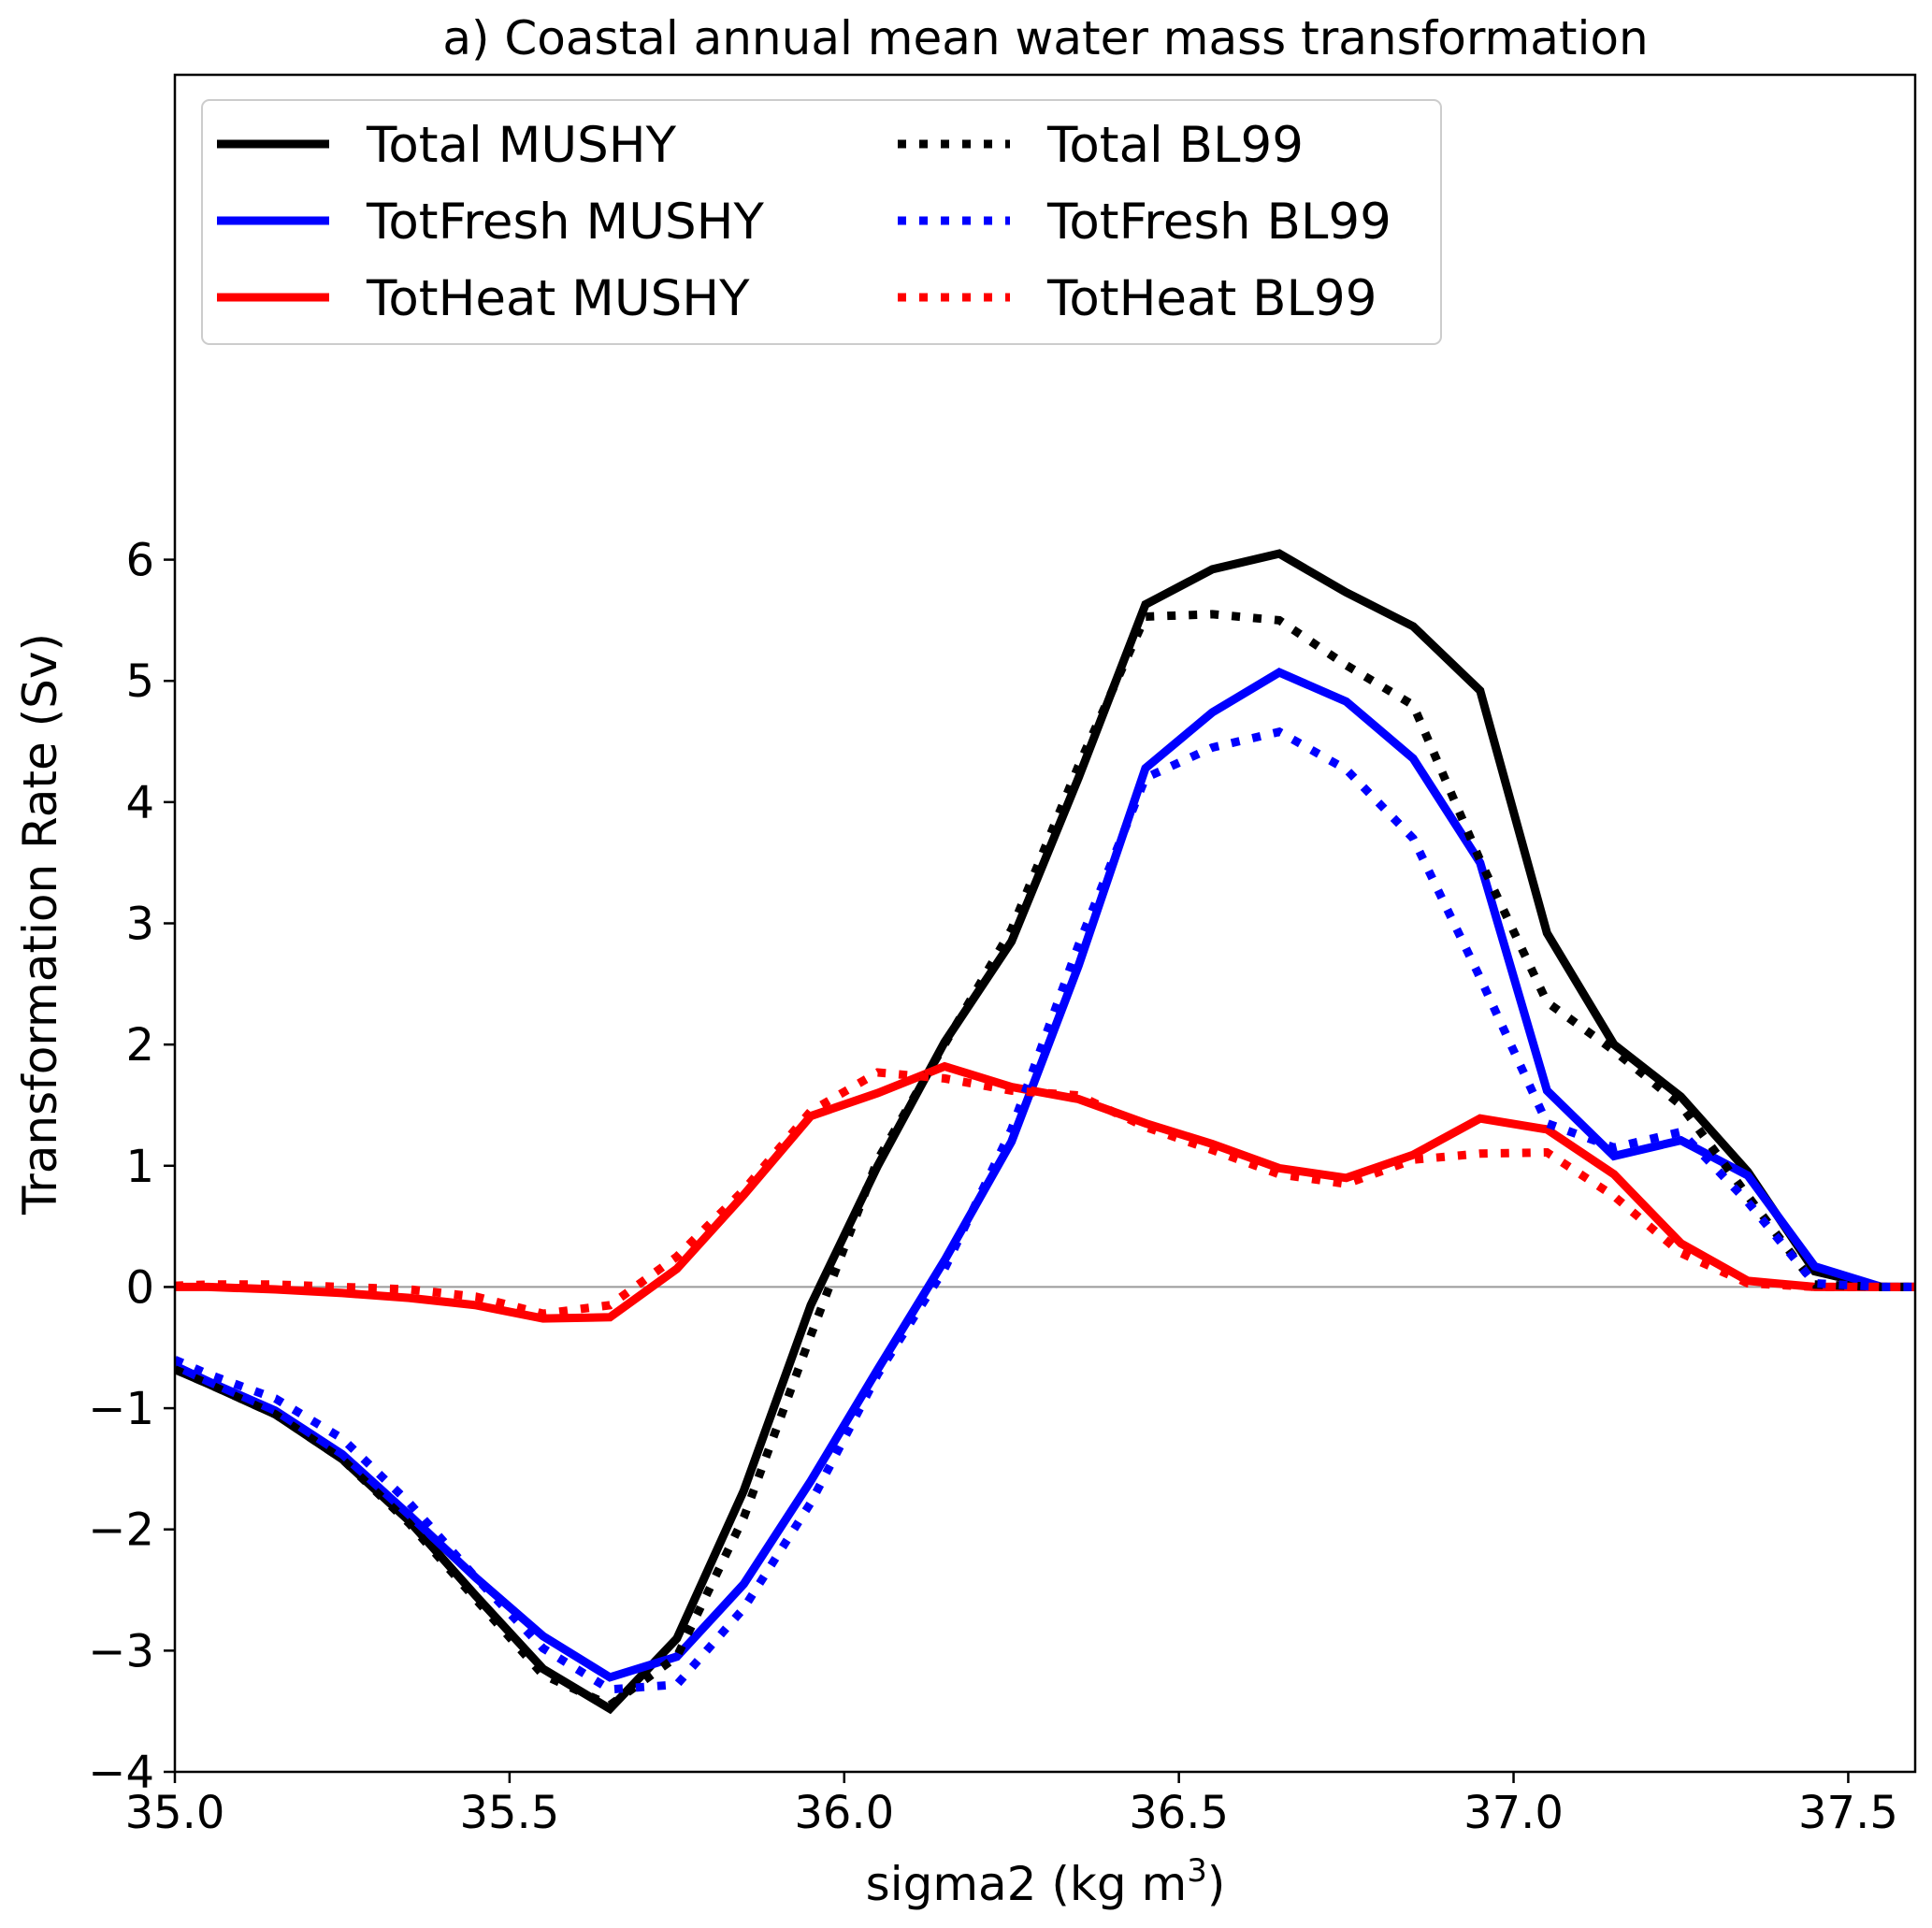 This screenshot has height=1928, width=1932. What do you see at coordinates (139, 1045) in the screenshot?
I see `y-tick-label: 2` at bounding box center [139, 1045].